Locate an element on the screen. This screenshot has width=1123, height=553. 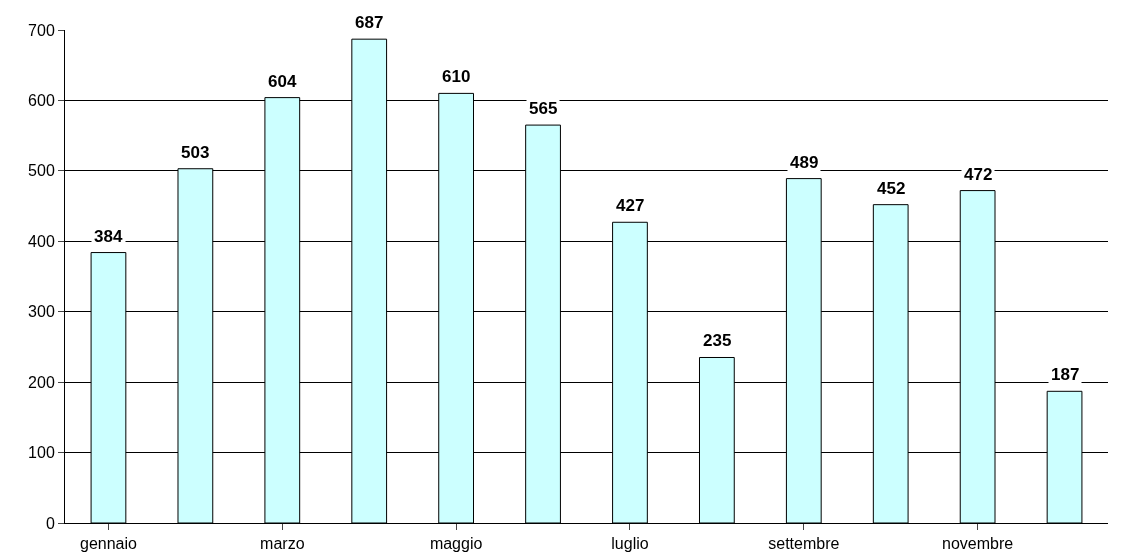
data-label: 187 is located at coordinates (1065, 374).